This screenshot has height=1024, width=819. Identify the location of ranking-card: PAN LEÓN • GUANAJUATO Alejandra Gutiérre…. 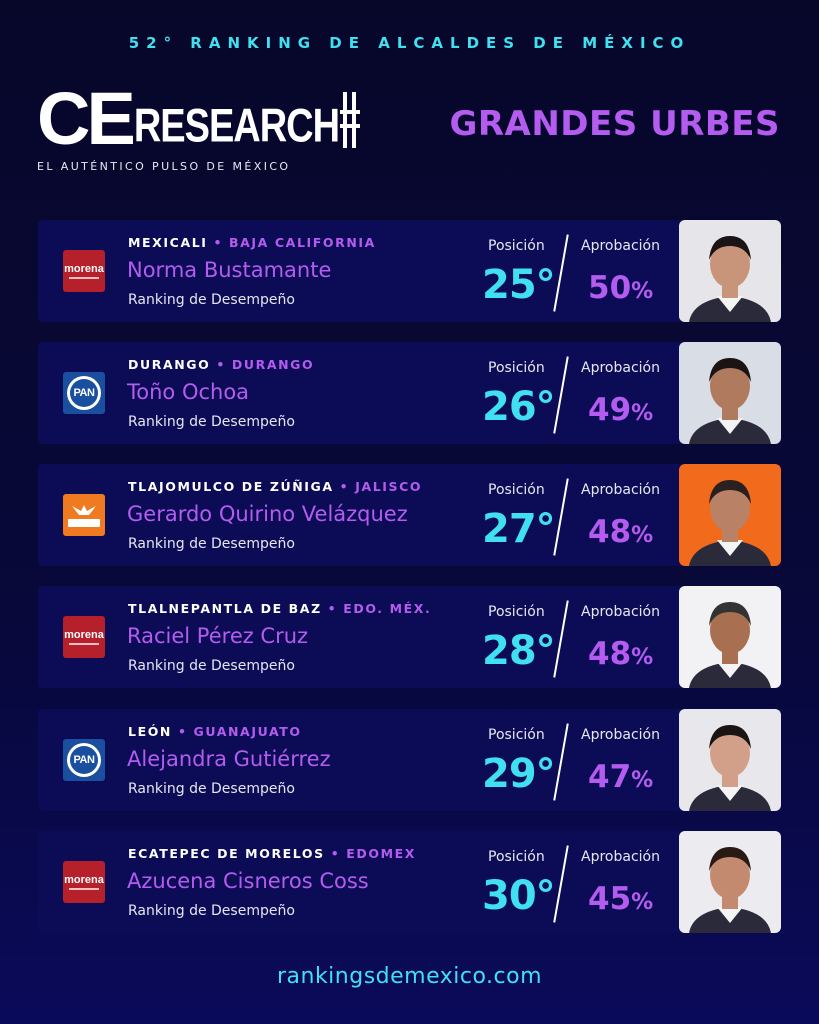
(409, 760).